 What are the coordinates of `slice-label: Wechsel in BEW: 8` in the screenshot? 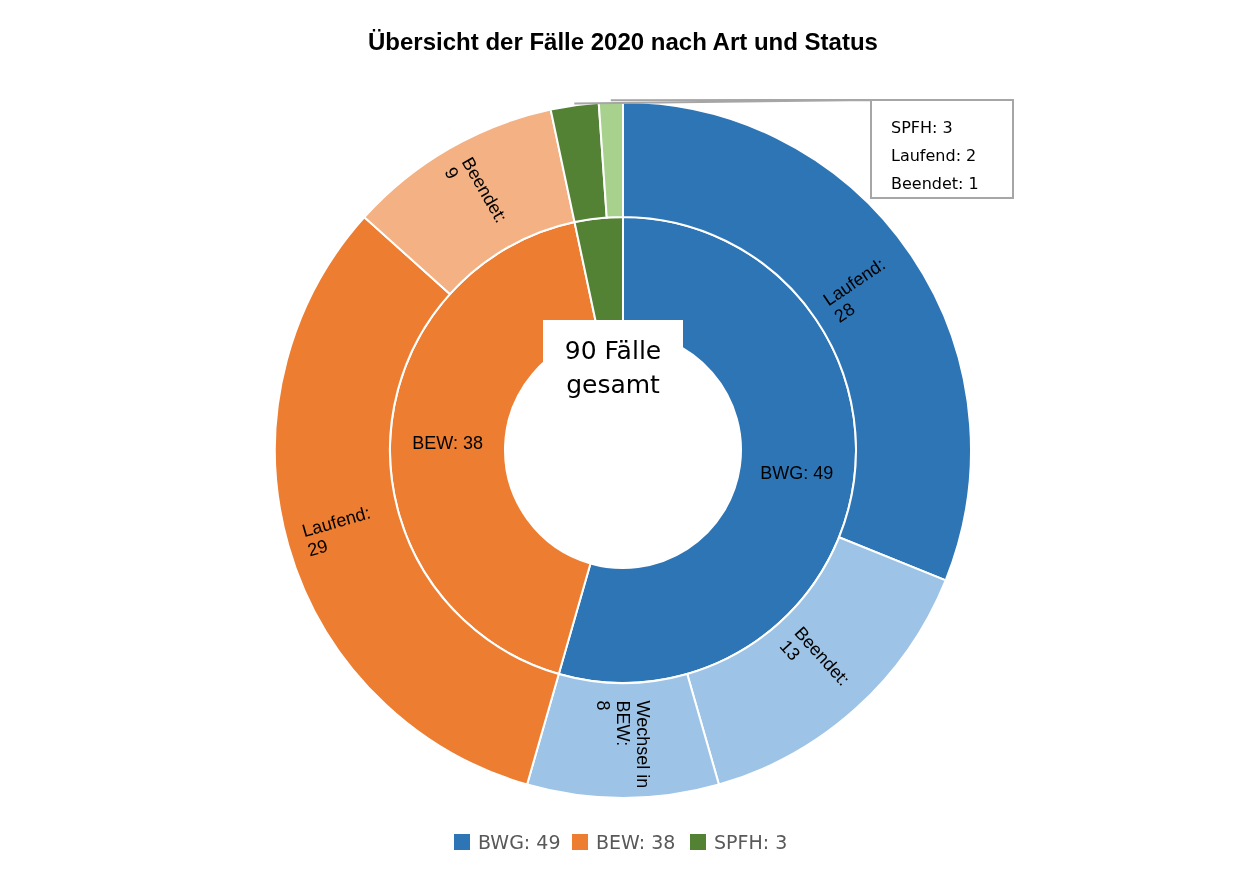 It's located at (623, 744).